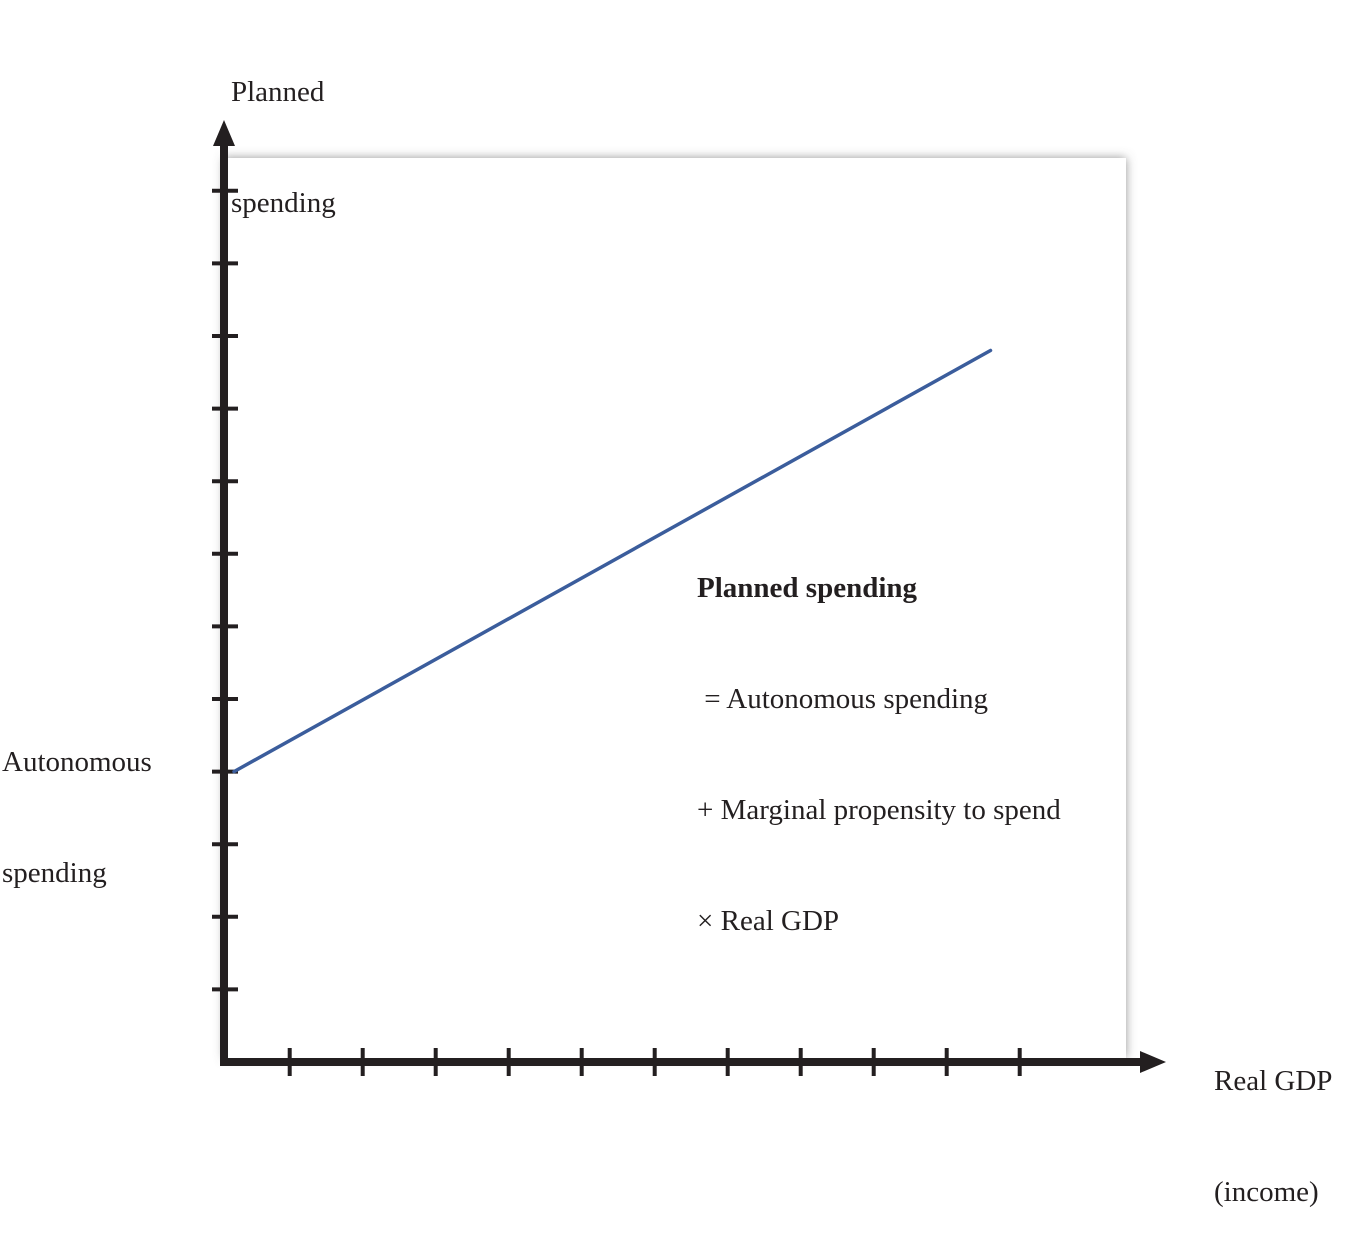 Image resolution: width=1349 pixels, height=1248 pixels. Describe the element at coordinates (1153, 1062) in the screenshot. I see `x-axis-arrow` at that location.